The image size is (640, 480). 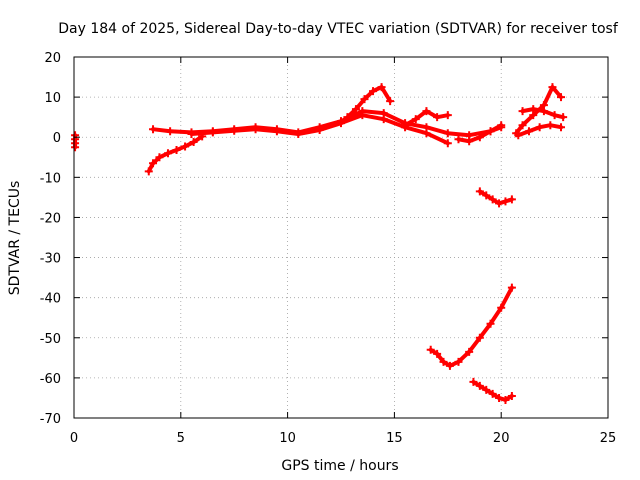 What do you see at coordinates (50, 339) in the screenshot?
I see `y-tick-label: -50` at bounding box center [50, 339].